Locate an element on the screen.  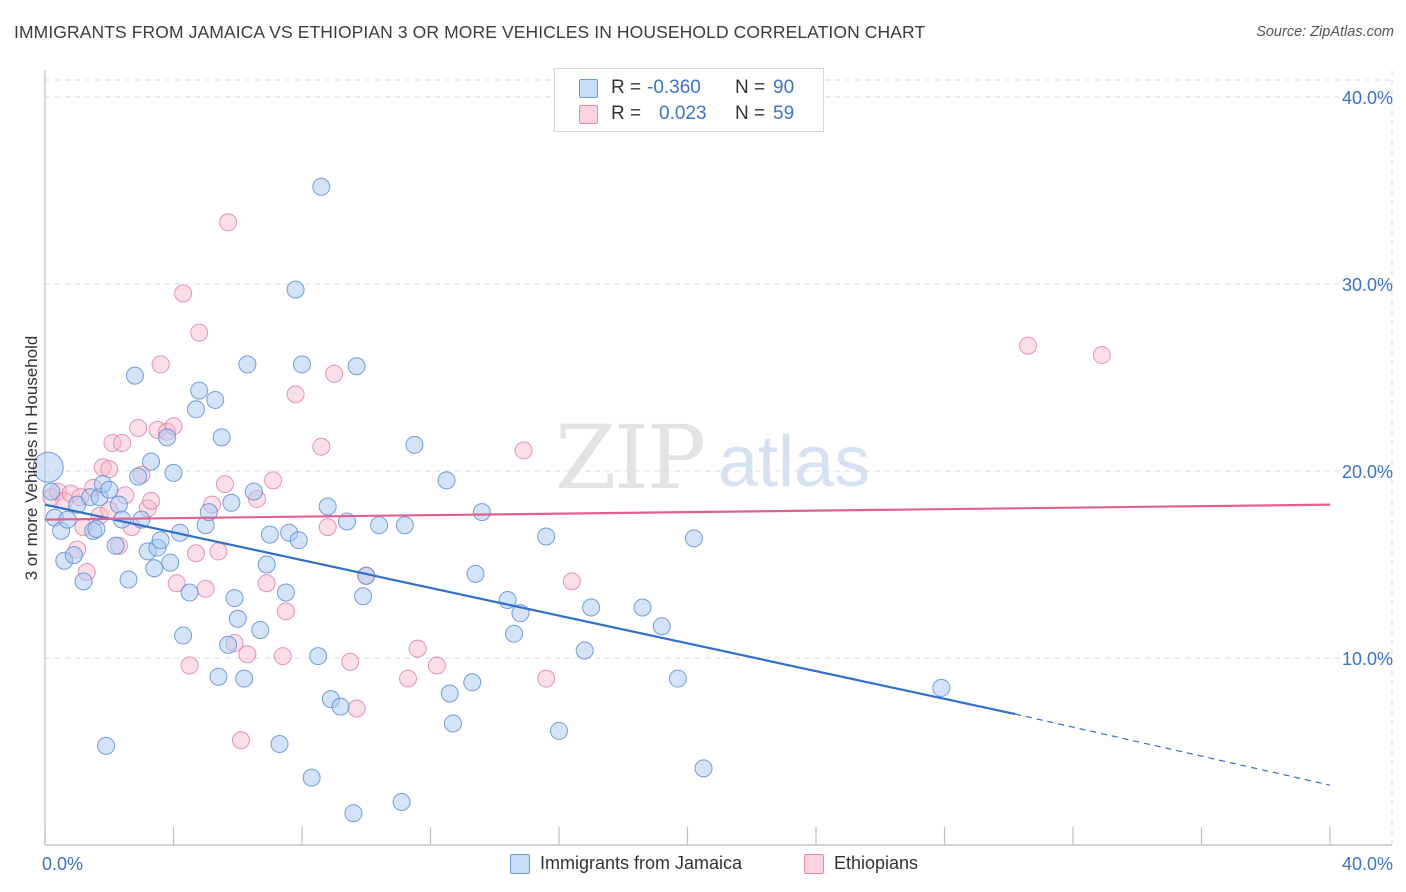
legend-r-value: 0.023 is located at coordinates (683, 113).